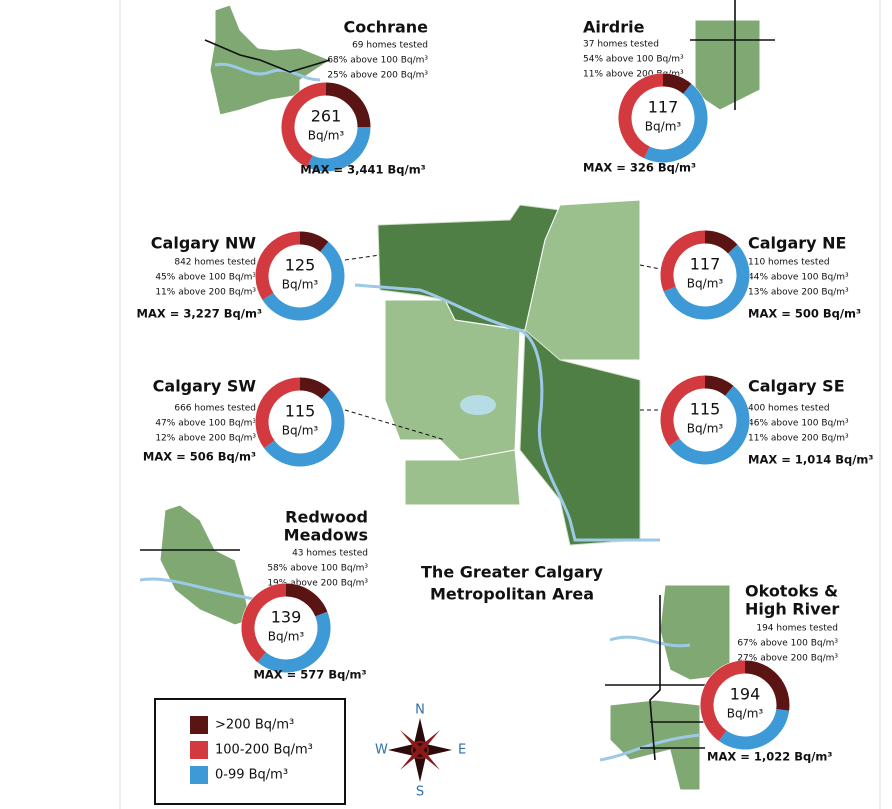 The height and width of the screenshot is (809, 892). What do you see at coordinates (377, 76) in the screenshot?
I see `stat-line: 25% above 200 Bq/m³` at bounding box center [377, 76].